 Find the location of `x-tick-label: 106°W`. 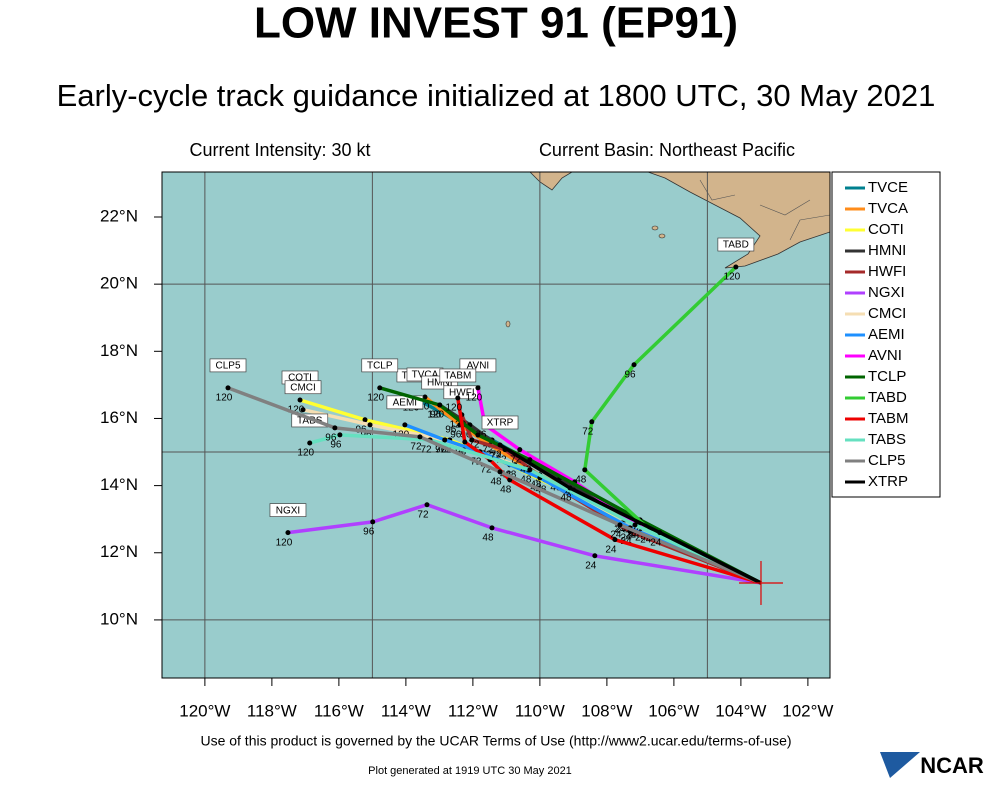

x-tick-label: 106°W is located at coordinates (673, 710).